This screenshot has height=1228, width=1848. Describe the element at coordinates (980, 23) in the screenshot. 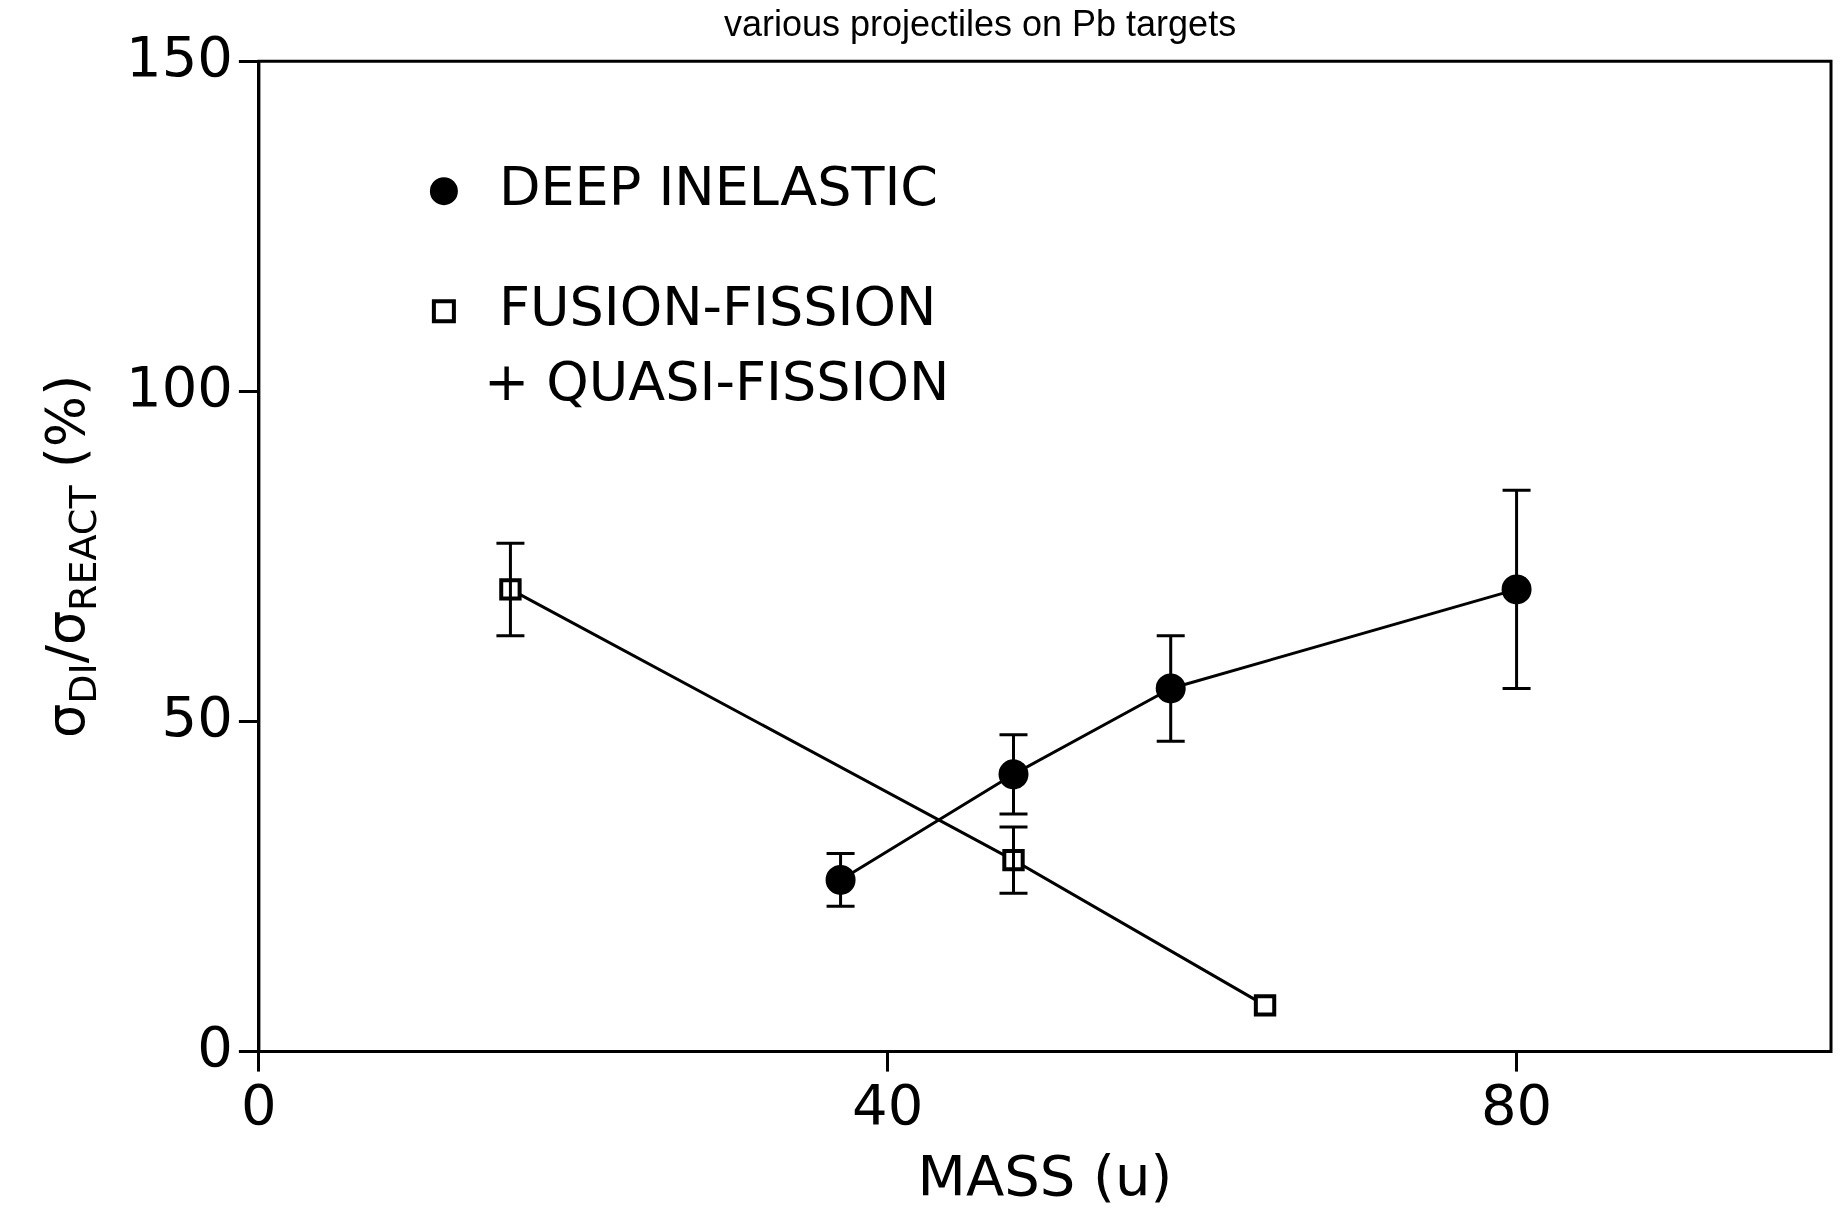

I see `chart-title: various projectiles on Pb targets` at that location.